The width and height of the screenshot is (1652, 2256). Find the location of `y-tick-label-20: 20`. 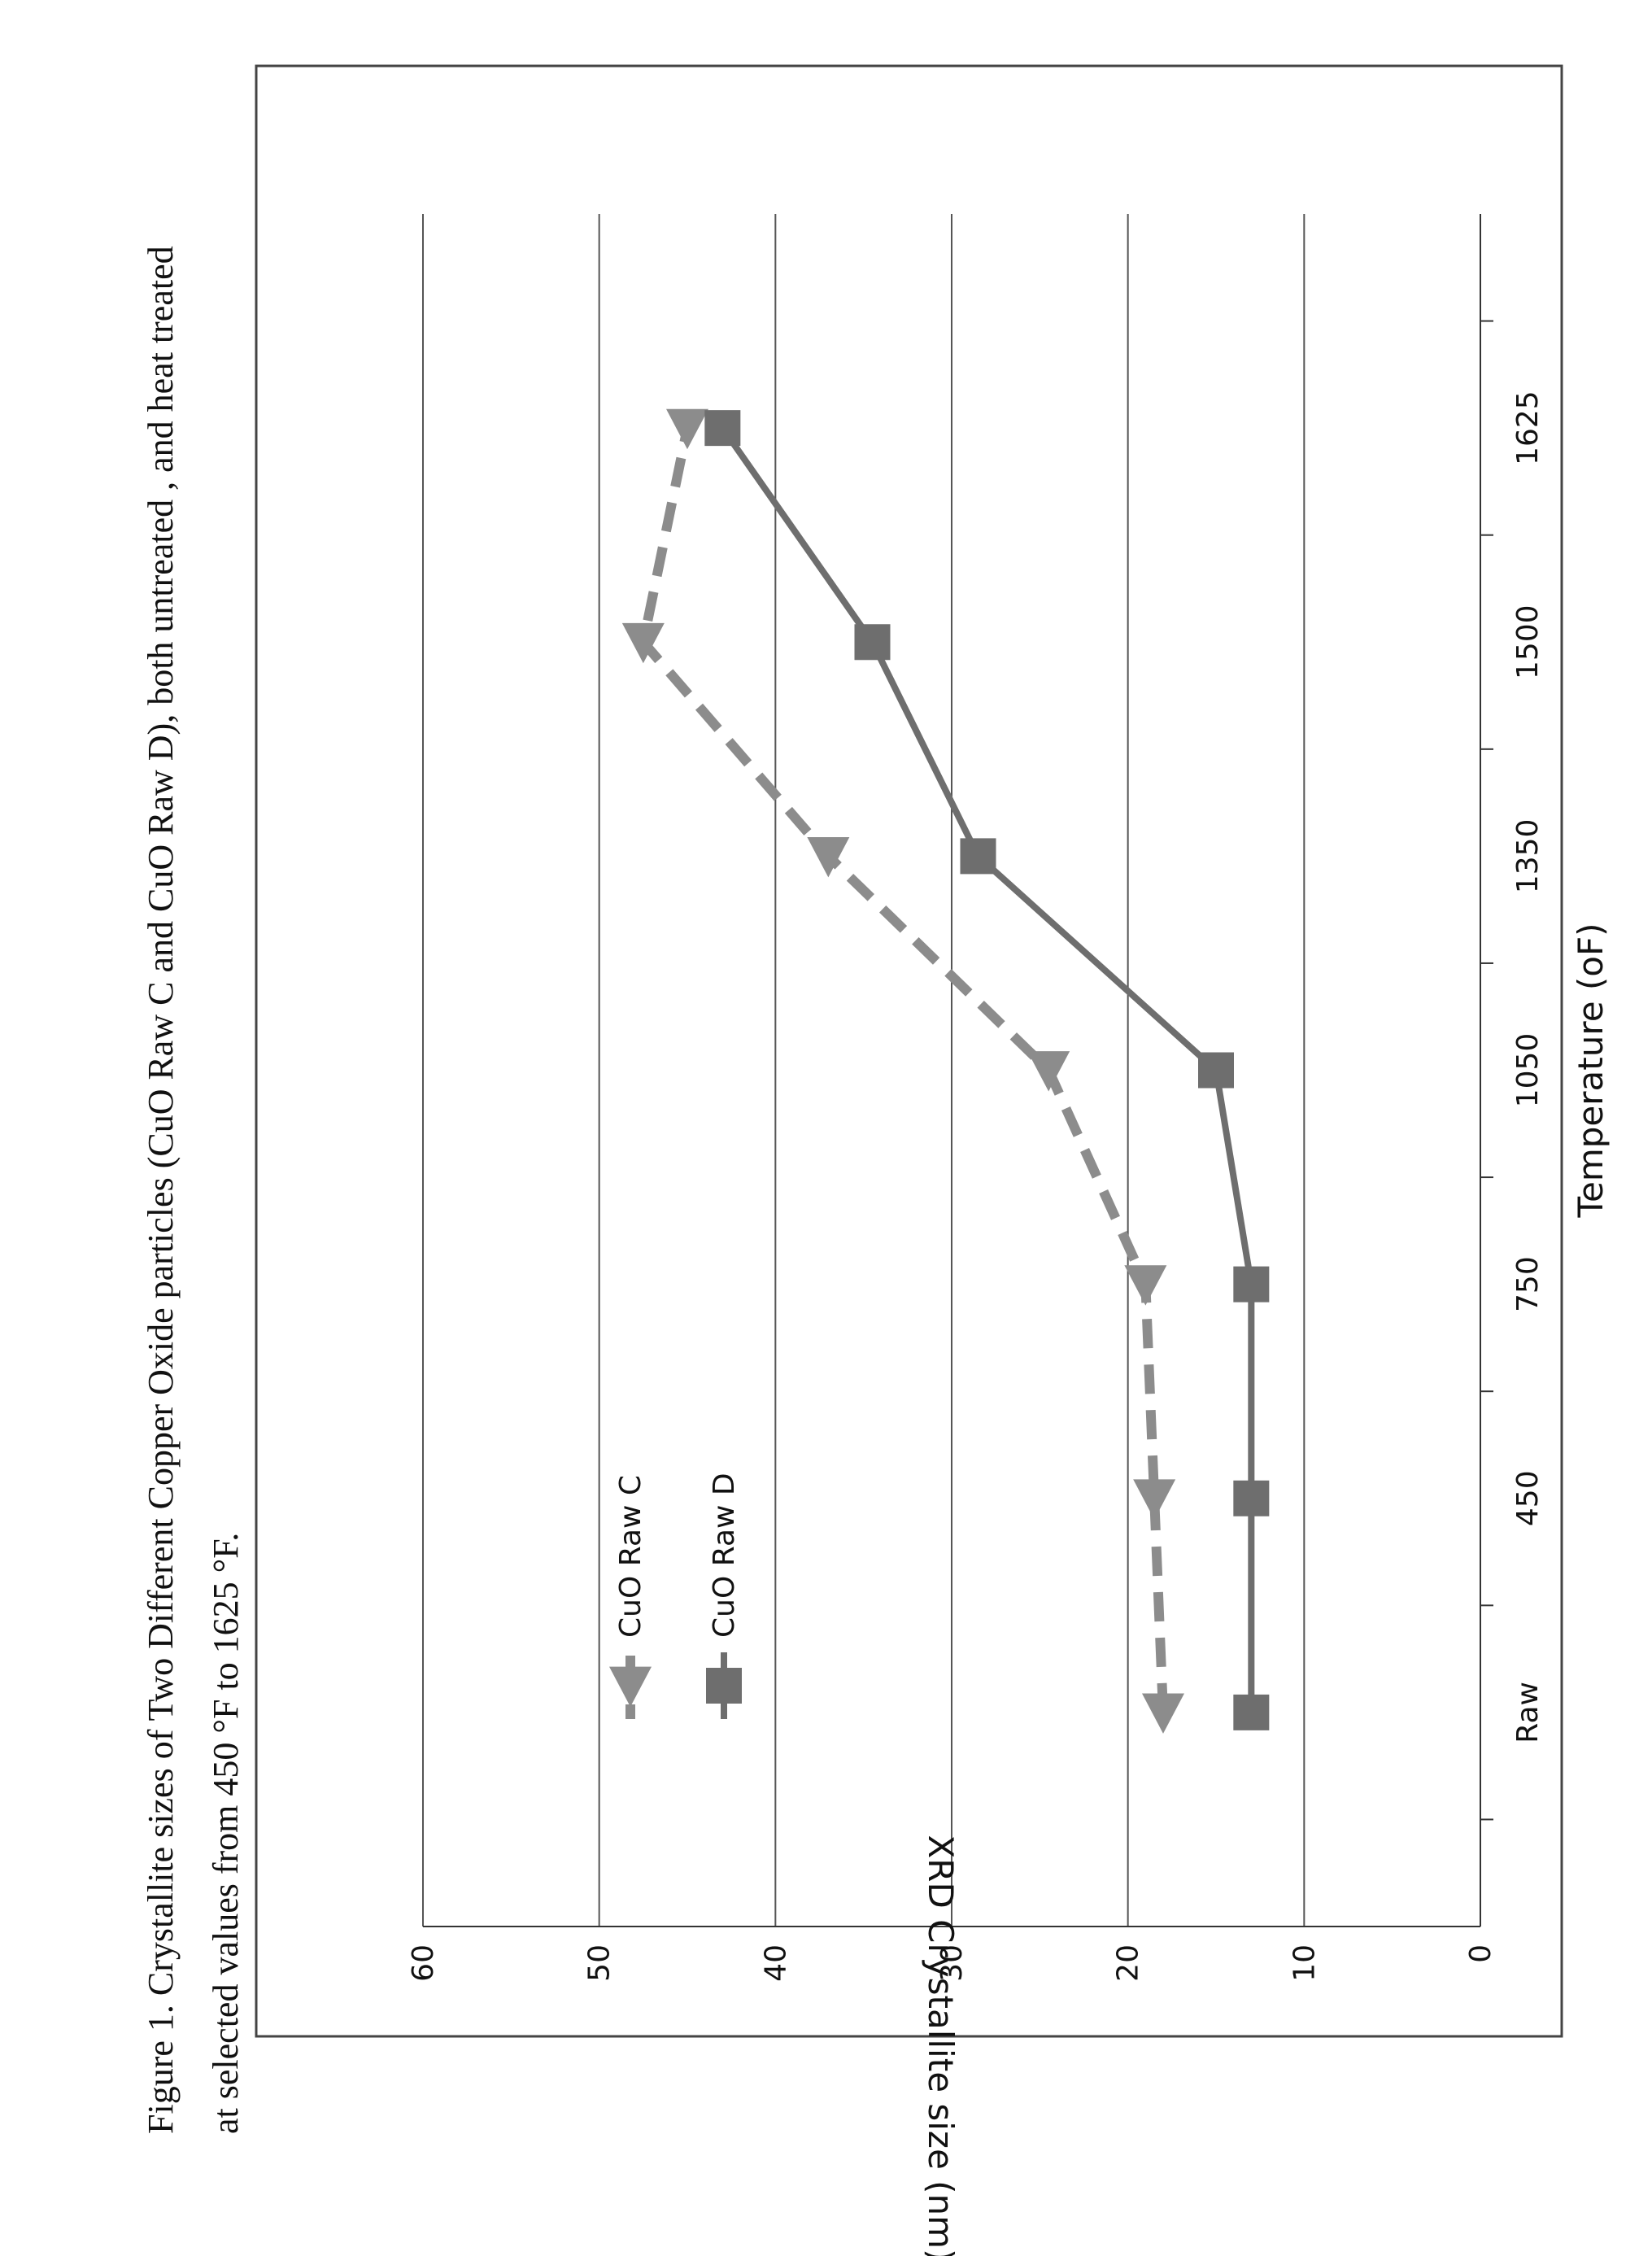

y-tick-label-20: 20 is located at coordinates (1128, 1963).